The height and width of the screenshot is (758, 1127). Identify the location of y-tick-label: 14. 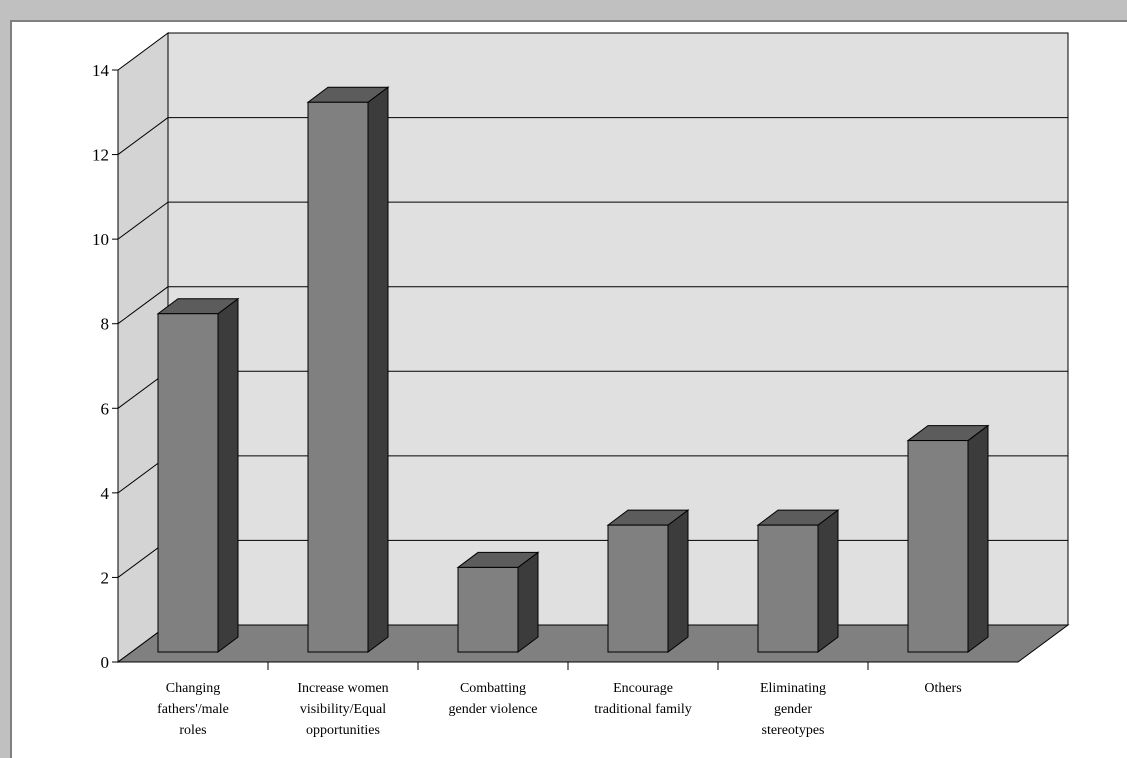
(101, 70).